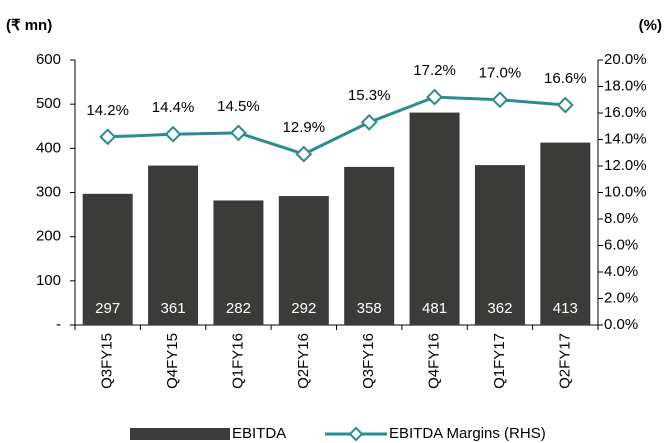 The image size is (668, 443). What do you see at coordinates (650, 25) in the screenshot?
I see `y2-axis-label: (%)` at bounding box center [650, 25].